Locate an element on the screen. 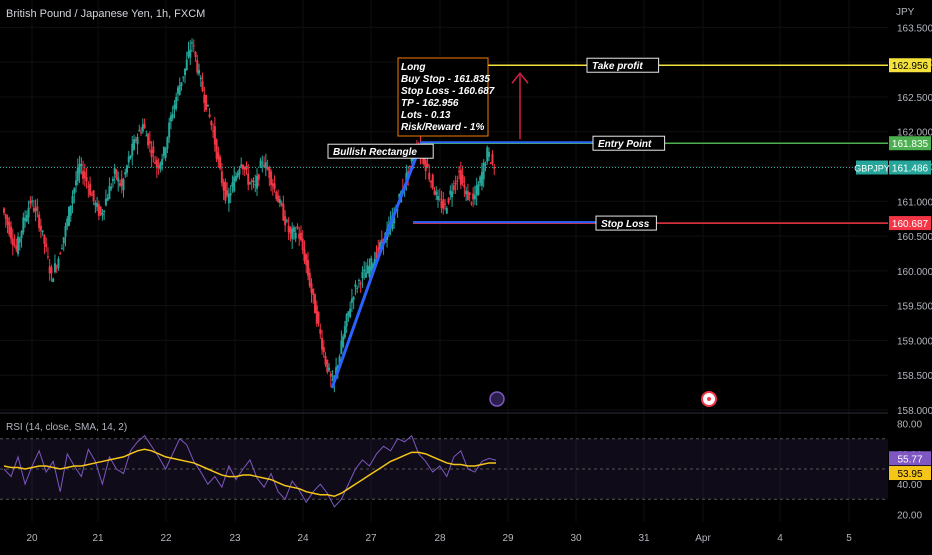  price-tick-label: 158.500 is located at coordinates (914, 376).